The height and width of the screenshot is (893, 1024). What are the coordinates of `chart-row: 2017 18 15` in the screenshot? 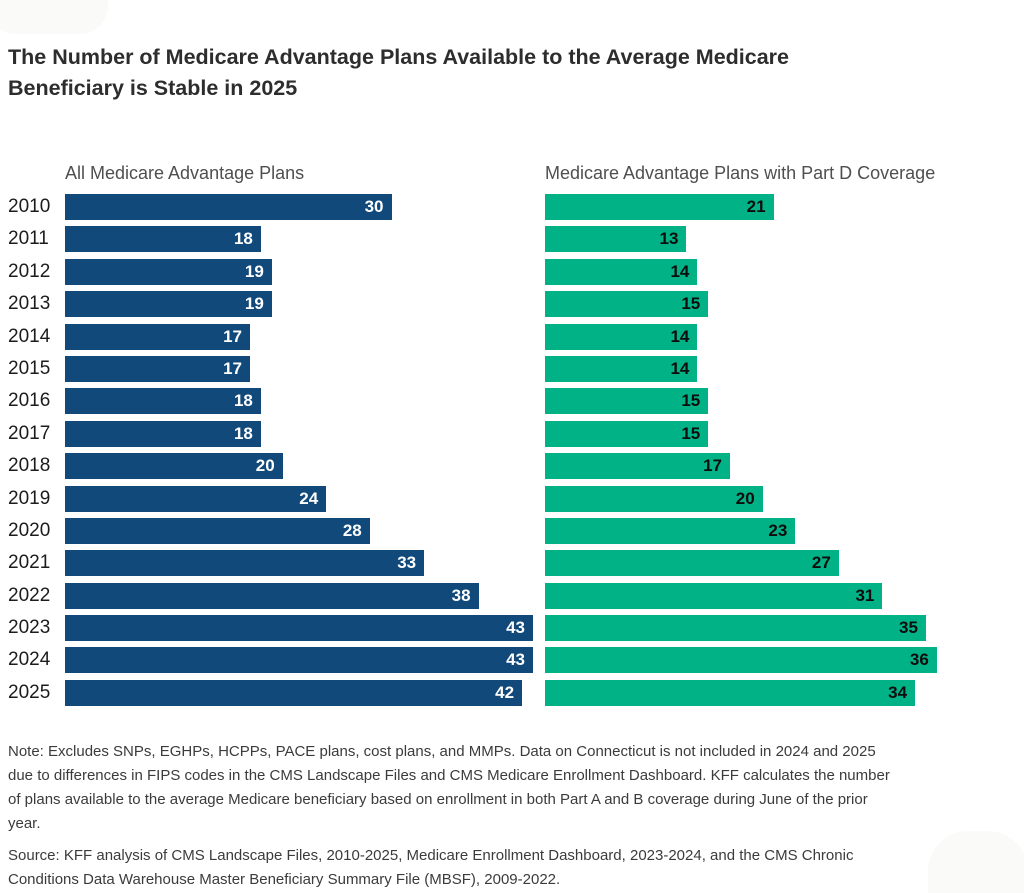 It's located at (516, 433).